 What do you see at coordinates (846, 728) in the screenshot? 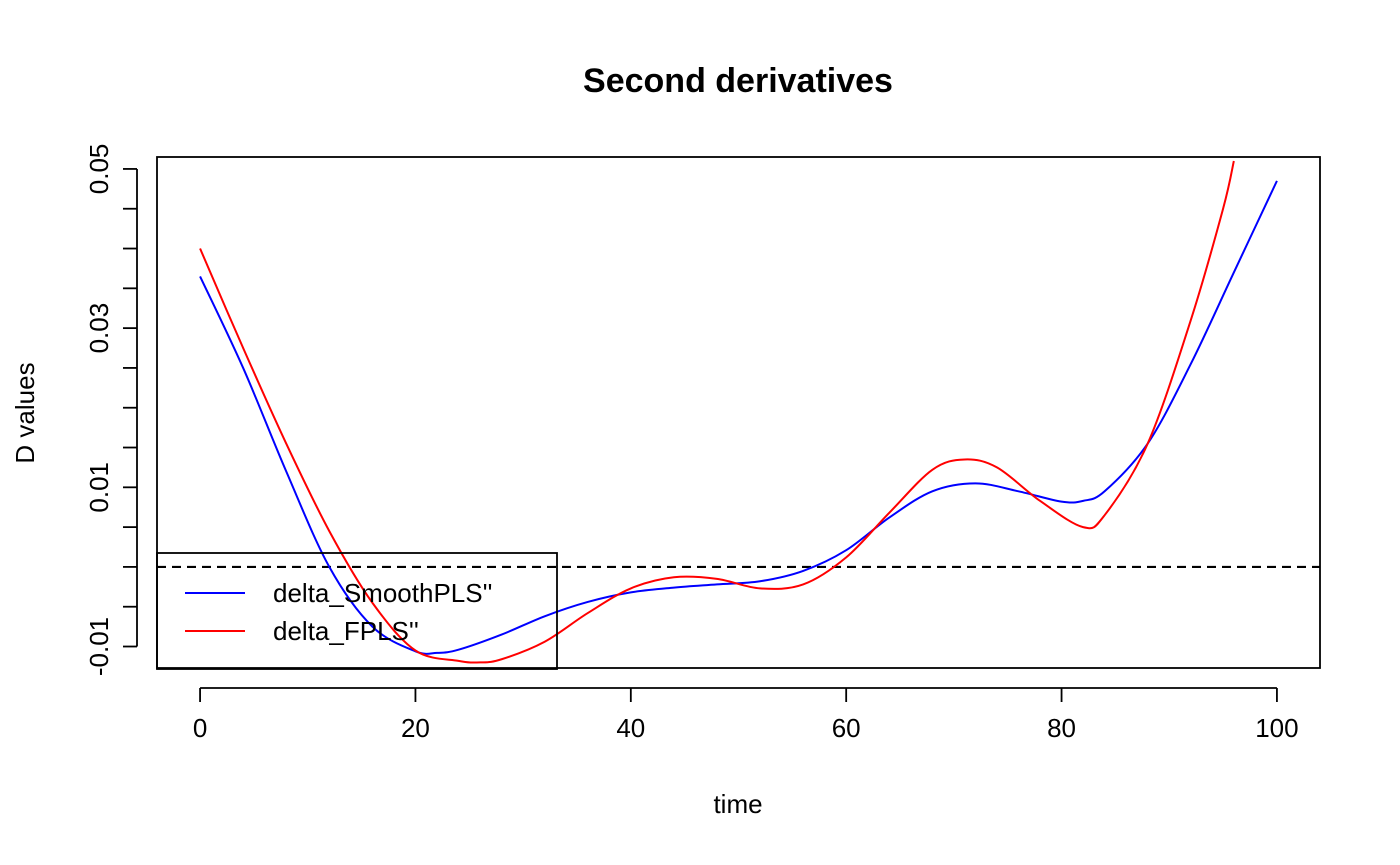
I see `x-tick-label-3: 60` at bounding box center [846, 728].